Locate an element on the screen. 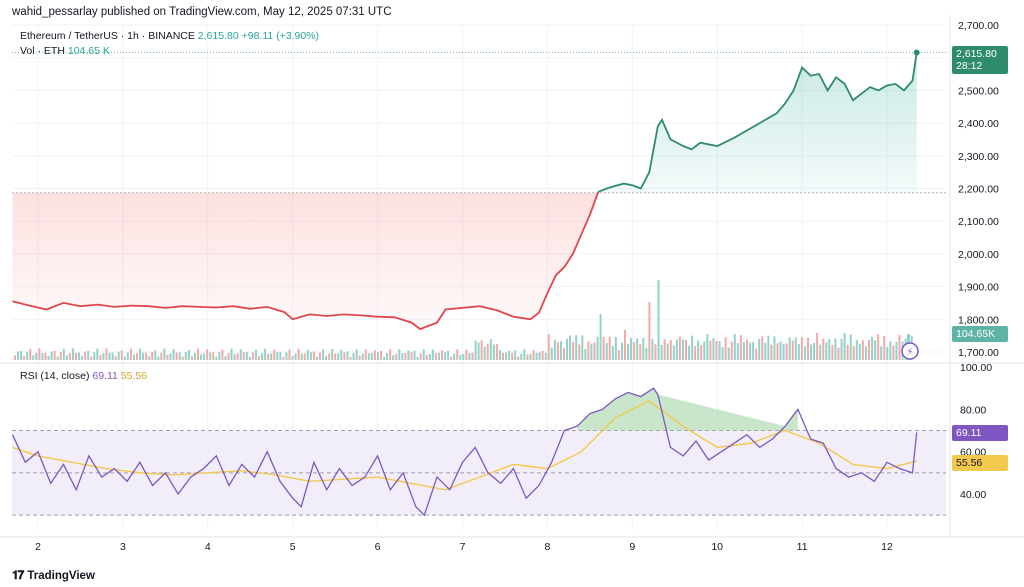 This screenshot has width=1024, height=587. x-tick-label: 10 is located at coordinates (717, 547).